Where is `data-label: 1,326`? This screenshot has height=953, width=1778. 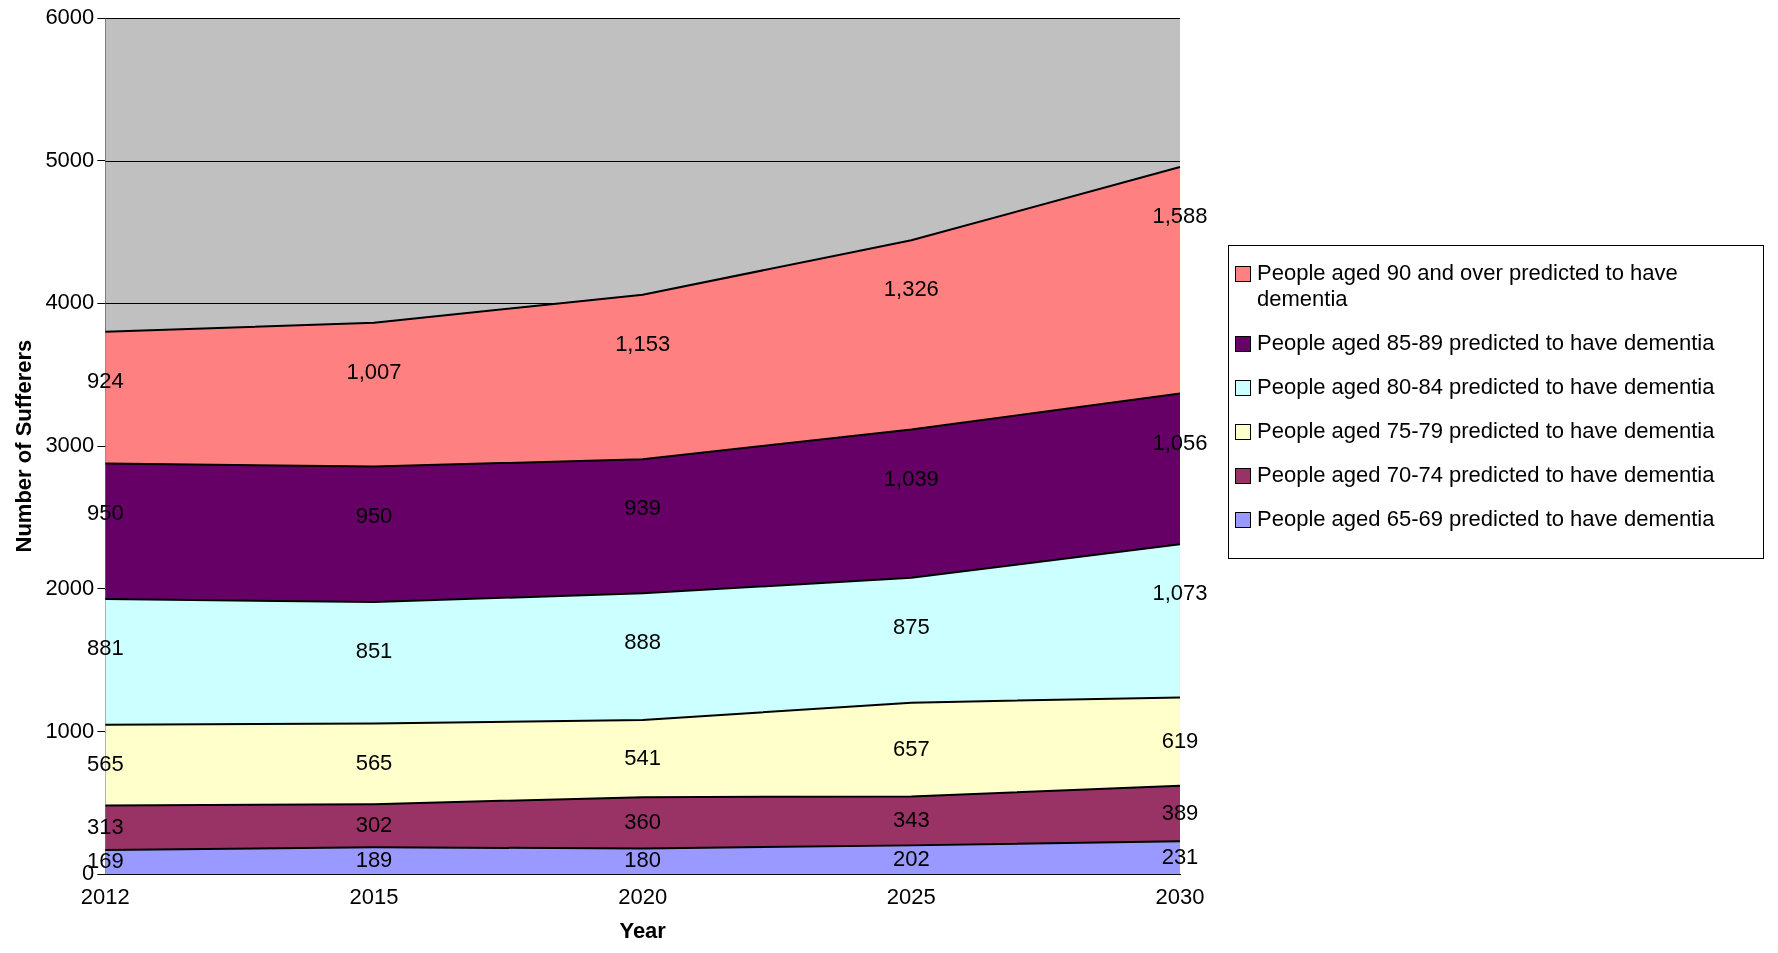
data-label: 1,326 is located at coordinates (911, 289).